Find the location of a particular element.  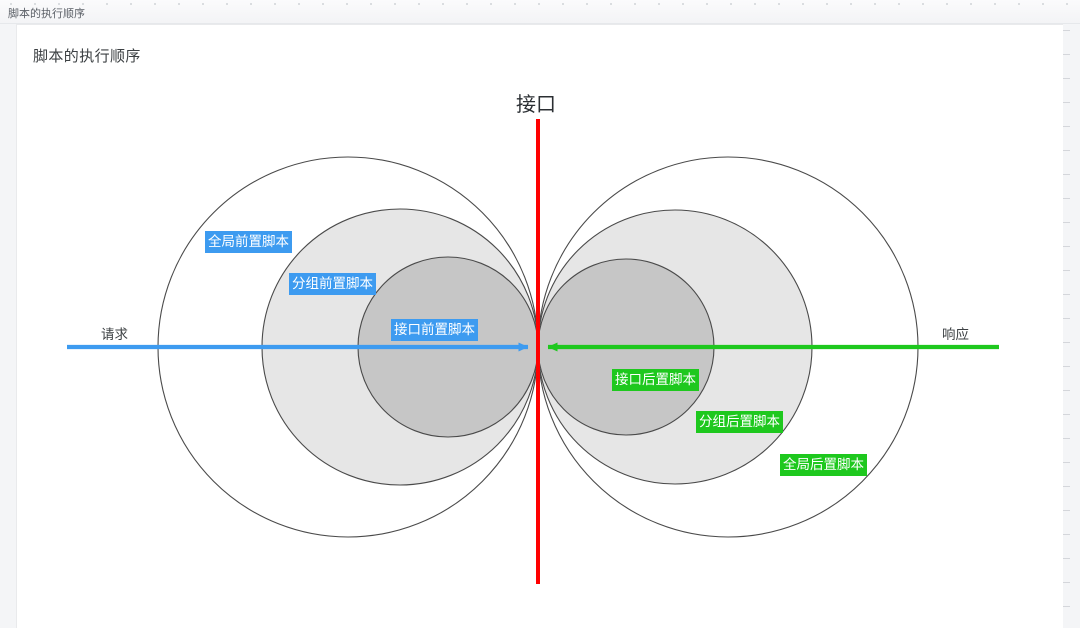

label-interface-post-script: 接口后置脚本 is located at coordinates (655, 380).